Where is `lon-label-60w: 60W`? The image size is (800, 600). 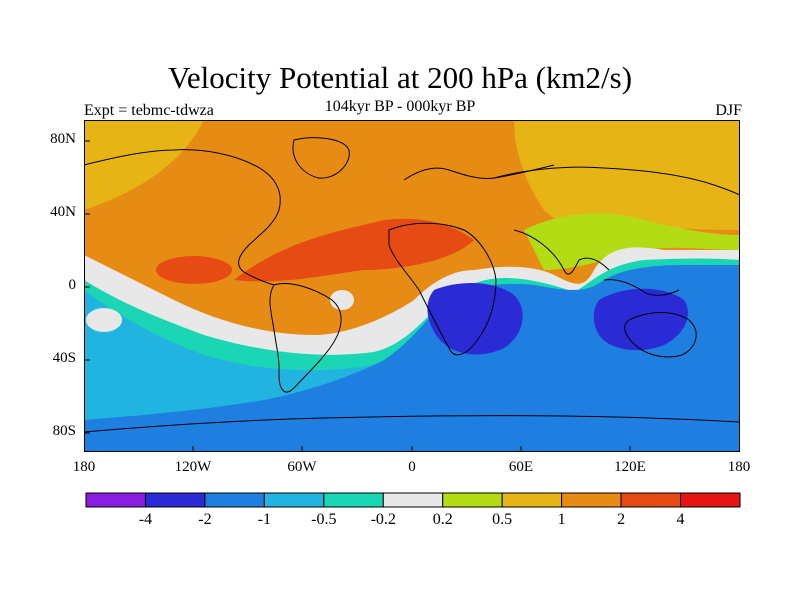 lon-label-60w: 60W is located at coordinates (302, 467).